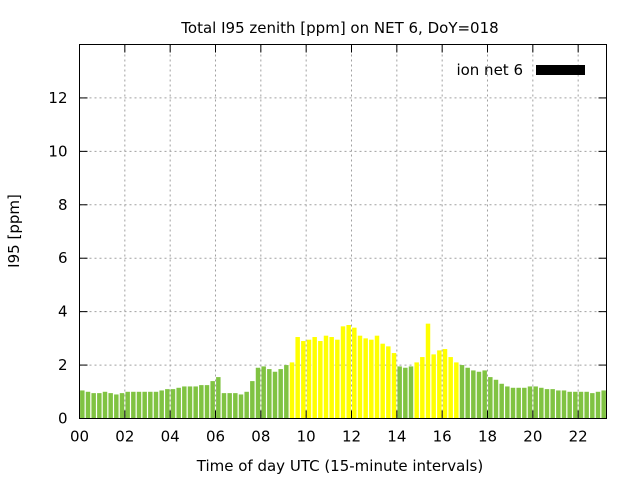 The image size is (640, 484). I want to click on x-tick-label: 08, so click(260, 437).